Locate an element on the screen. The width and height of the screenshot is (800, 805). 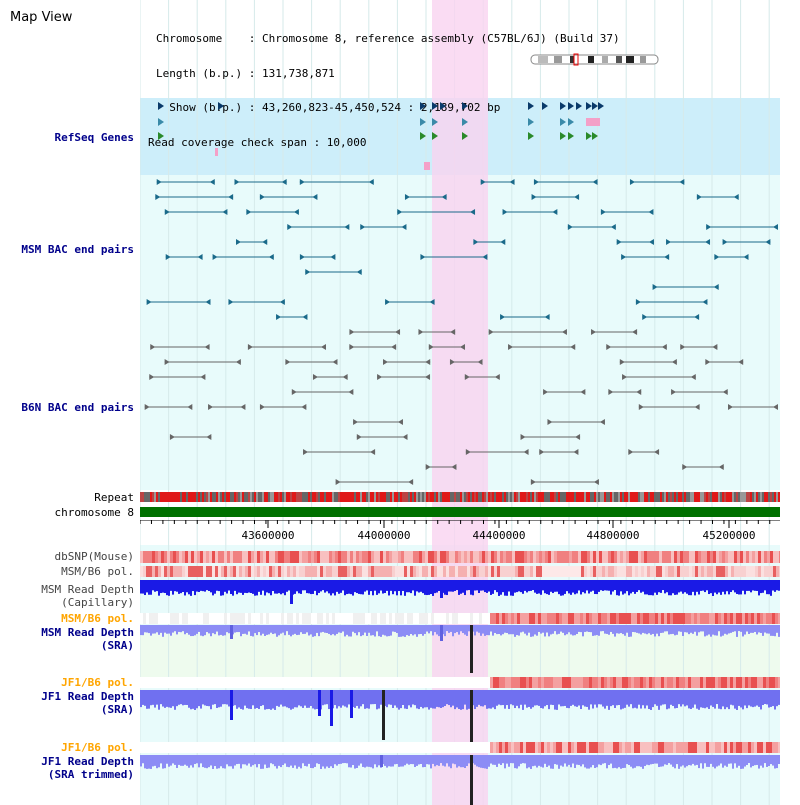
chromosome-bar is located at coordinates (460, 512).